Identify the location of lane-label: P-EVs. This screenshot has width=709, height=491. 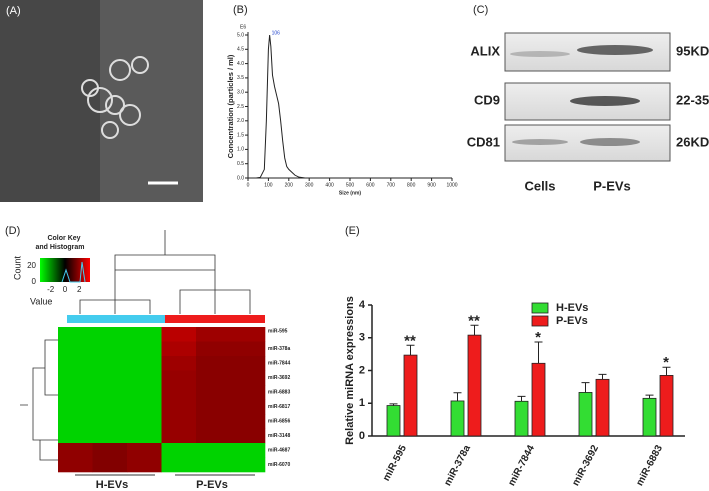
(612, 185).